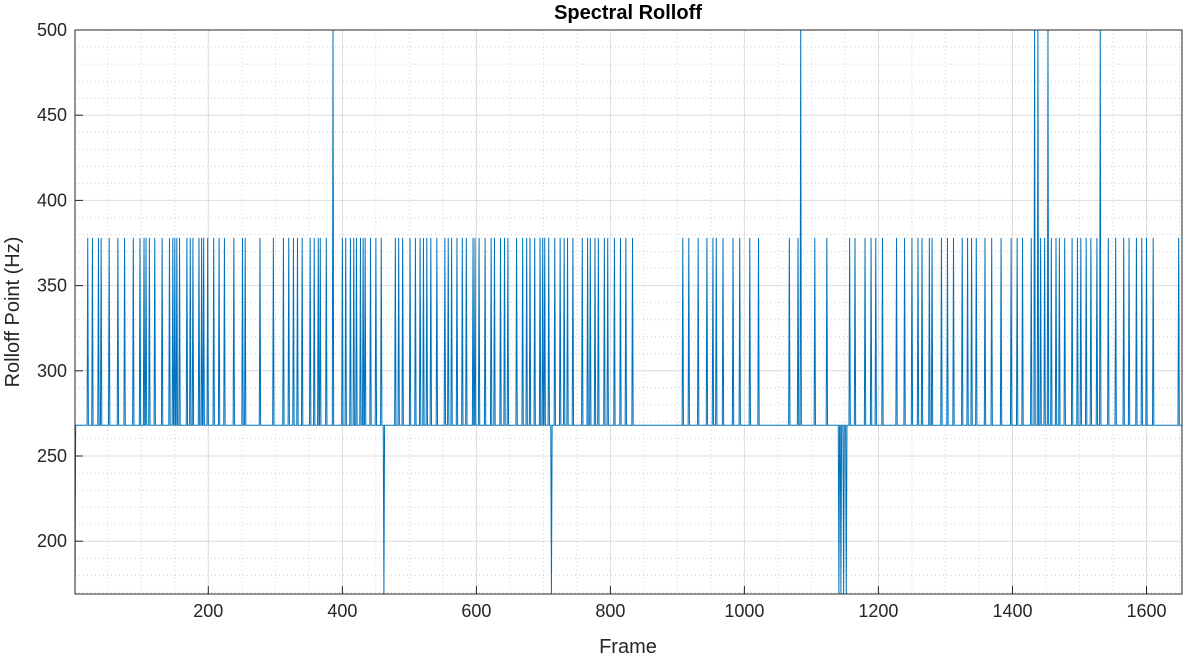 This screenshot has width=1184, height=662. What do you see at coordinates (628, 13) in the screenshot?
I see `chart-title: Spectral Rolloff` at bounding box center [628, 13].